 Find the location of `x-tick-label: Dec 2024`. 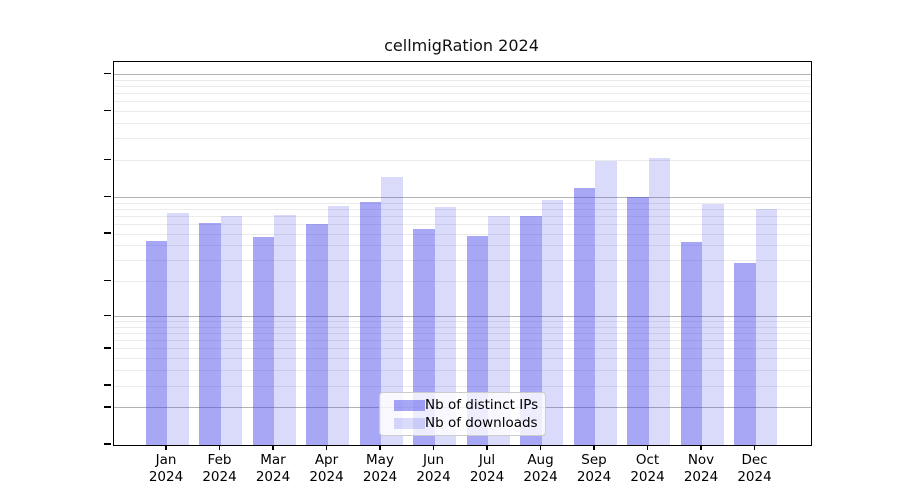

x-tick-label: Dec 2024 is located at coordinates (754, 468).